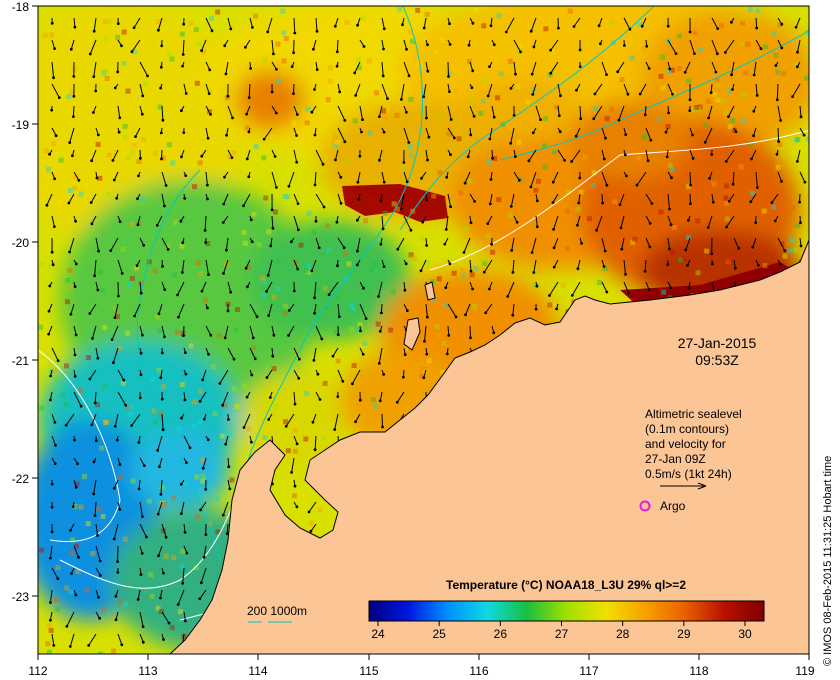  I want to click on x-tick-label: 119, so click(804, 671).